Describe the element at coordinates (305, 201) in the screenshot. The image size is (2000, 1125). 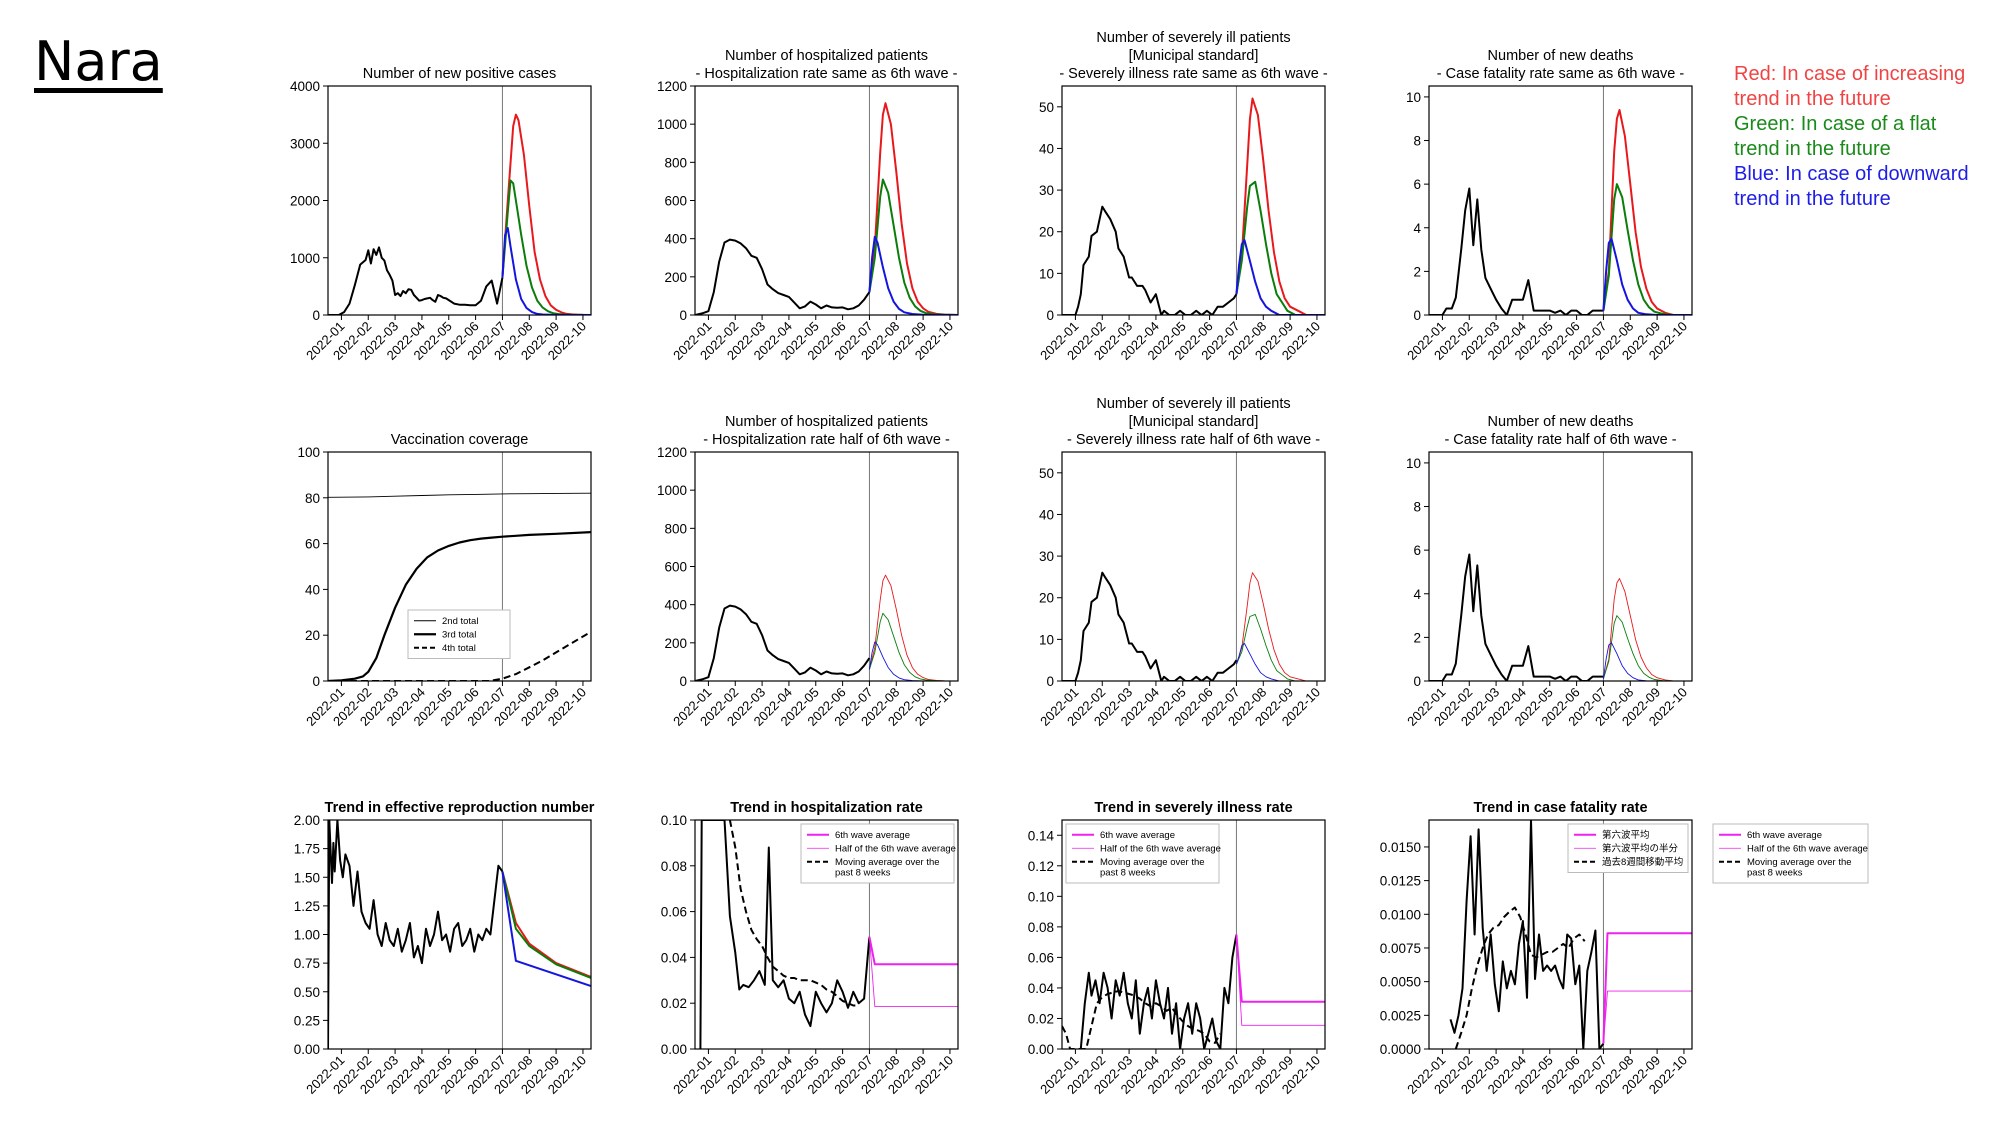
I see `y-tick-label: 2000` at that location.